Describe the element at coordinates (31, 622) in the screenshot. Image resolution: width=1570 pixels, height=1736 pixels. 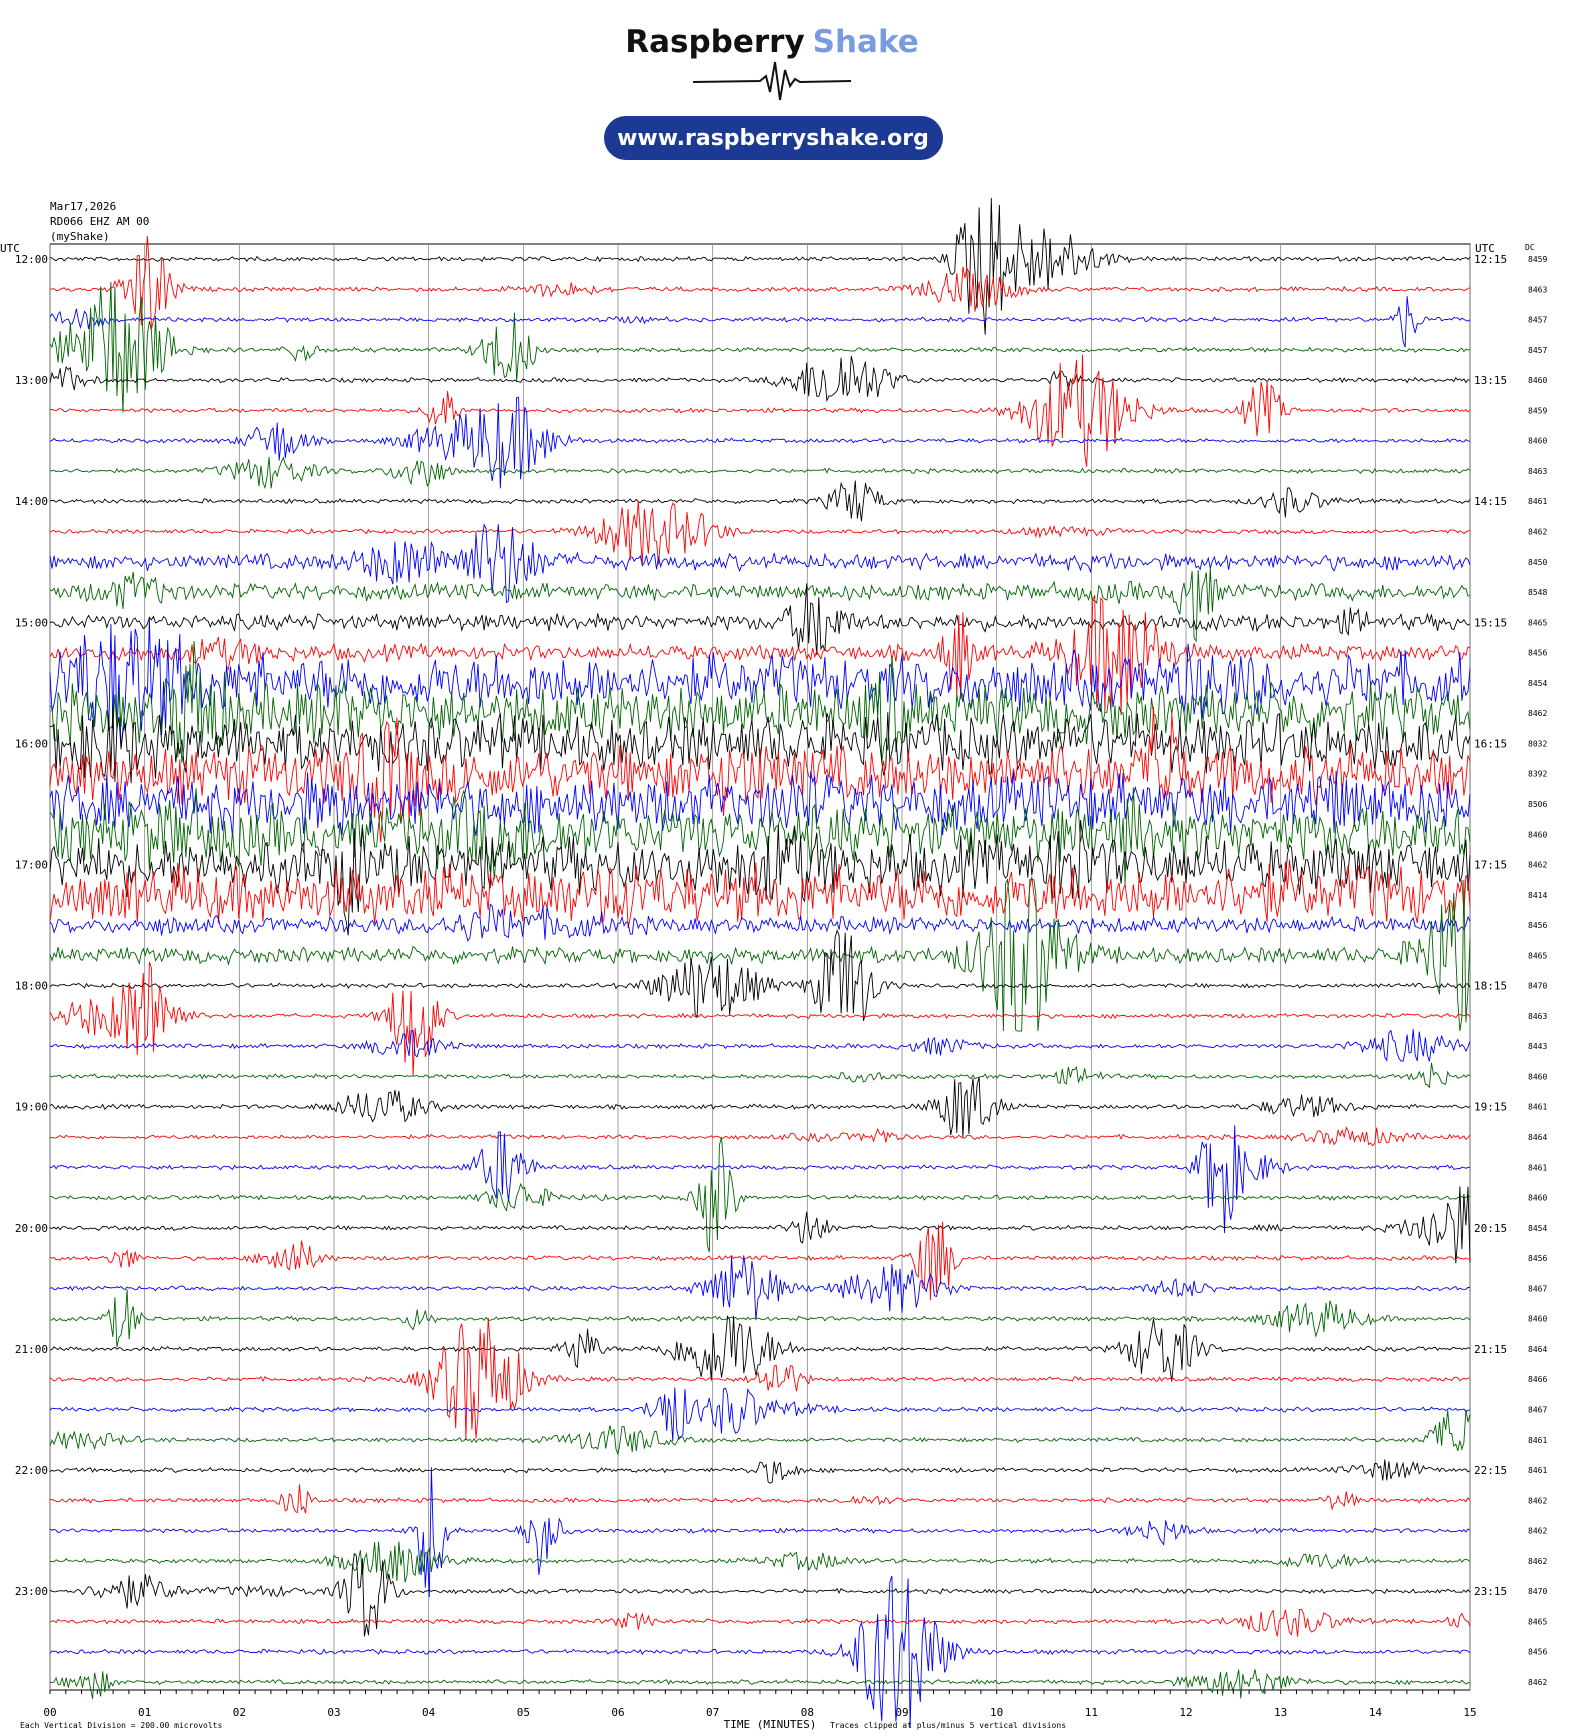
I see `left-time-label: 15:00` at that location.